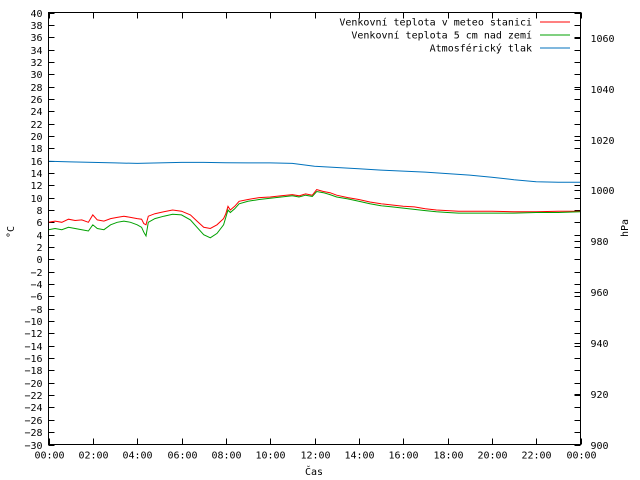 The height and width of the screenshot is (480, 640). I want to click on x-tick-label: 04:00, so click(137, 456).